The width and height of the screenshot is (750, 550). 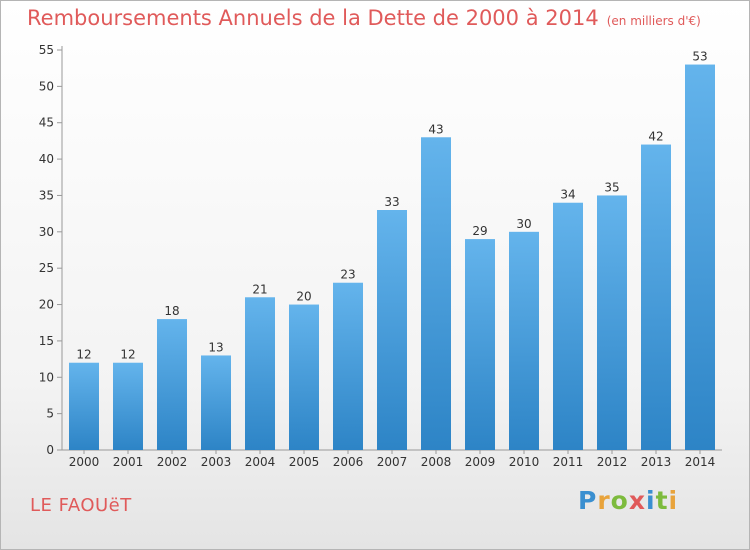 I want to click on y-tick-label: 55, so click(x=46, y=50).